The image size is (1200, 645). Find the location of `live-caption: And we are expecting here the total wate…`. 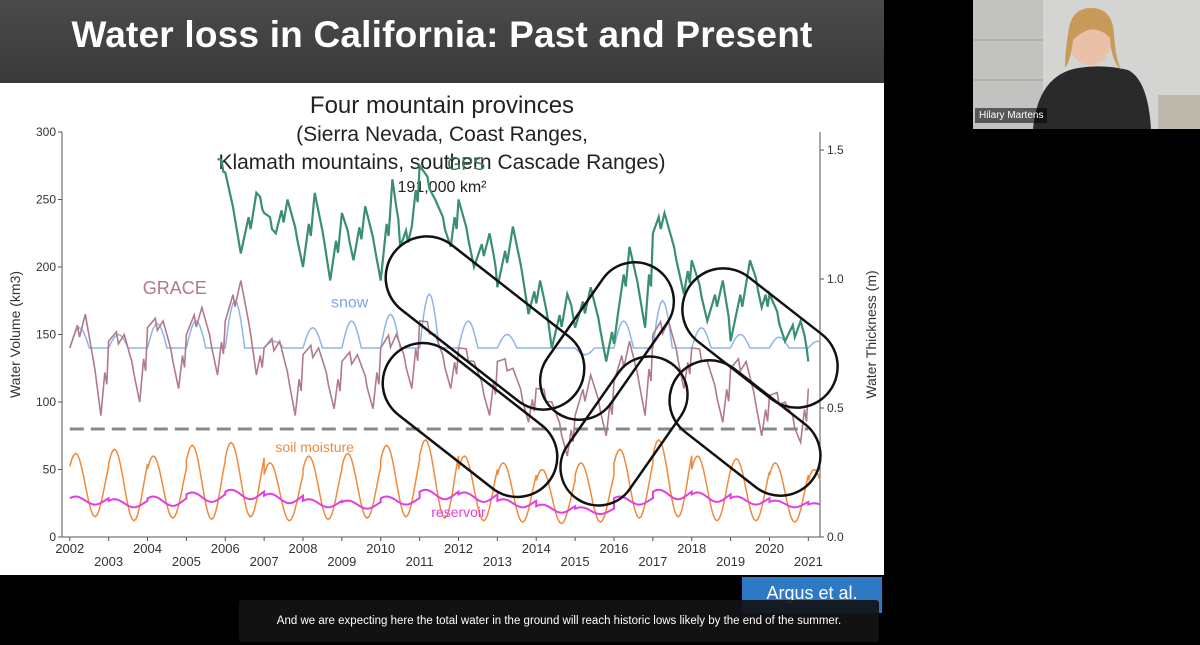

live-caption: And we are expecting here the total wate… is located at coordinates (559, 621).